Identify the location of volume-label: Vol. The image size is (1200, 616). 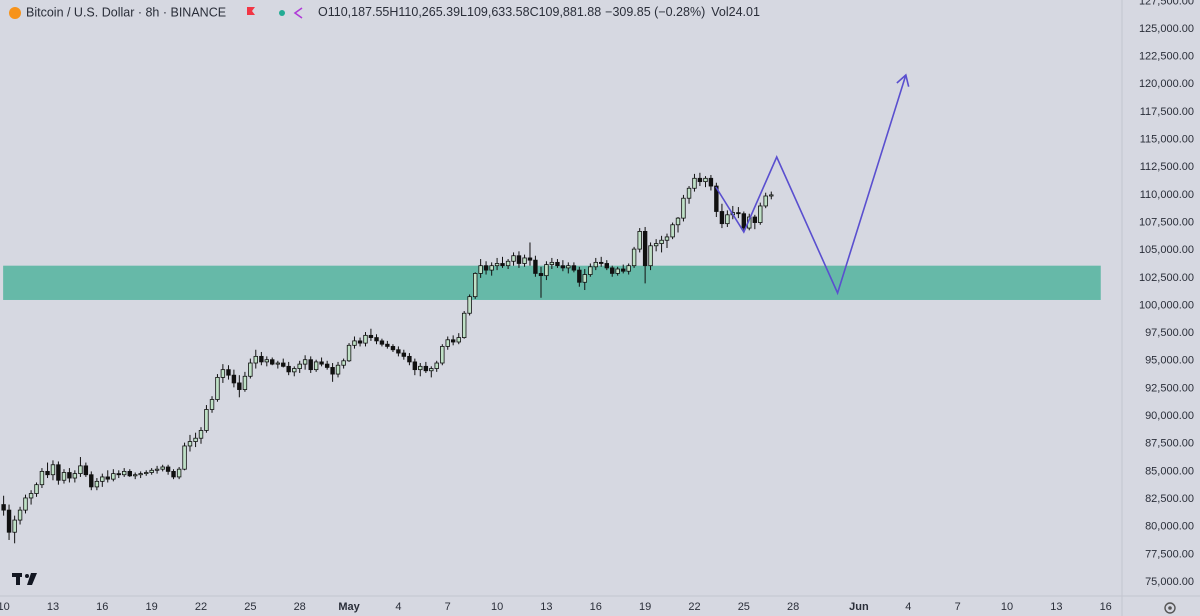
(719, 12).